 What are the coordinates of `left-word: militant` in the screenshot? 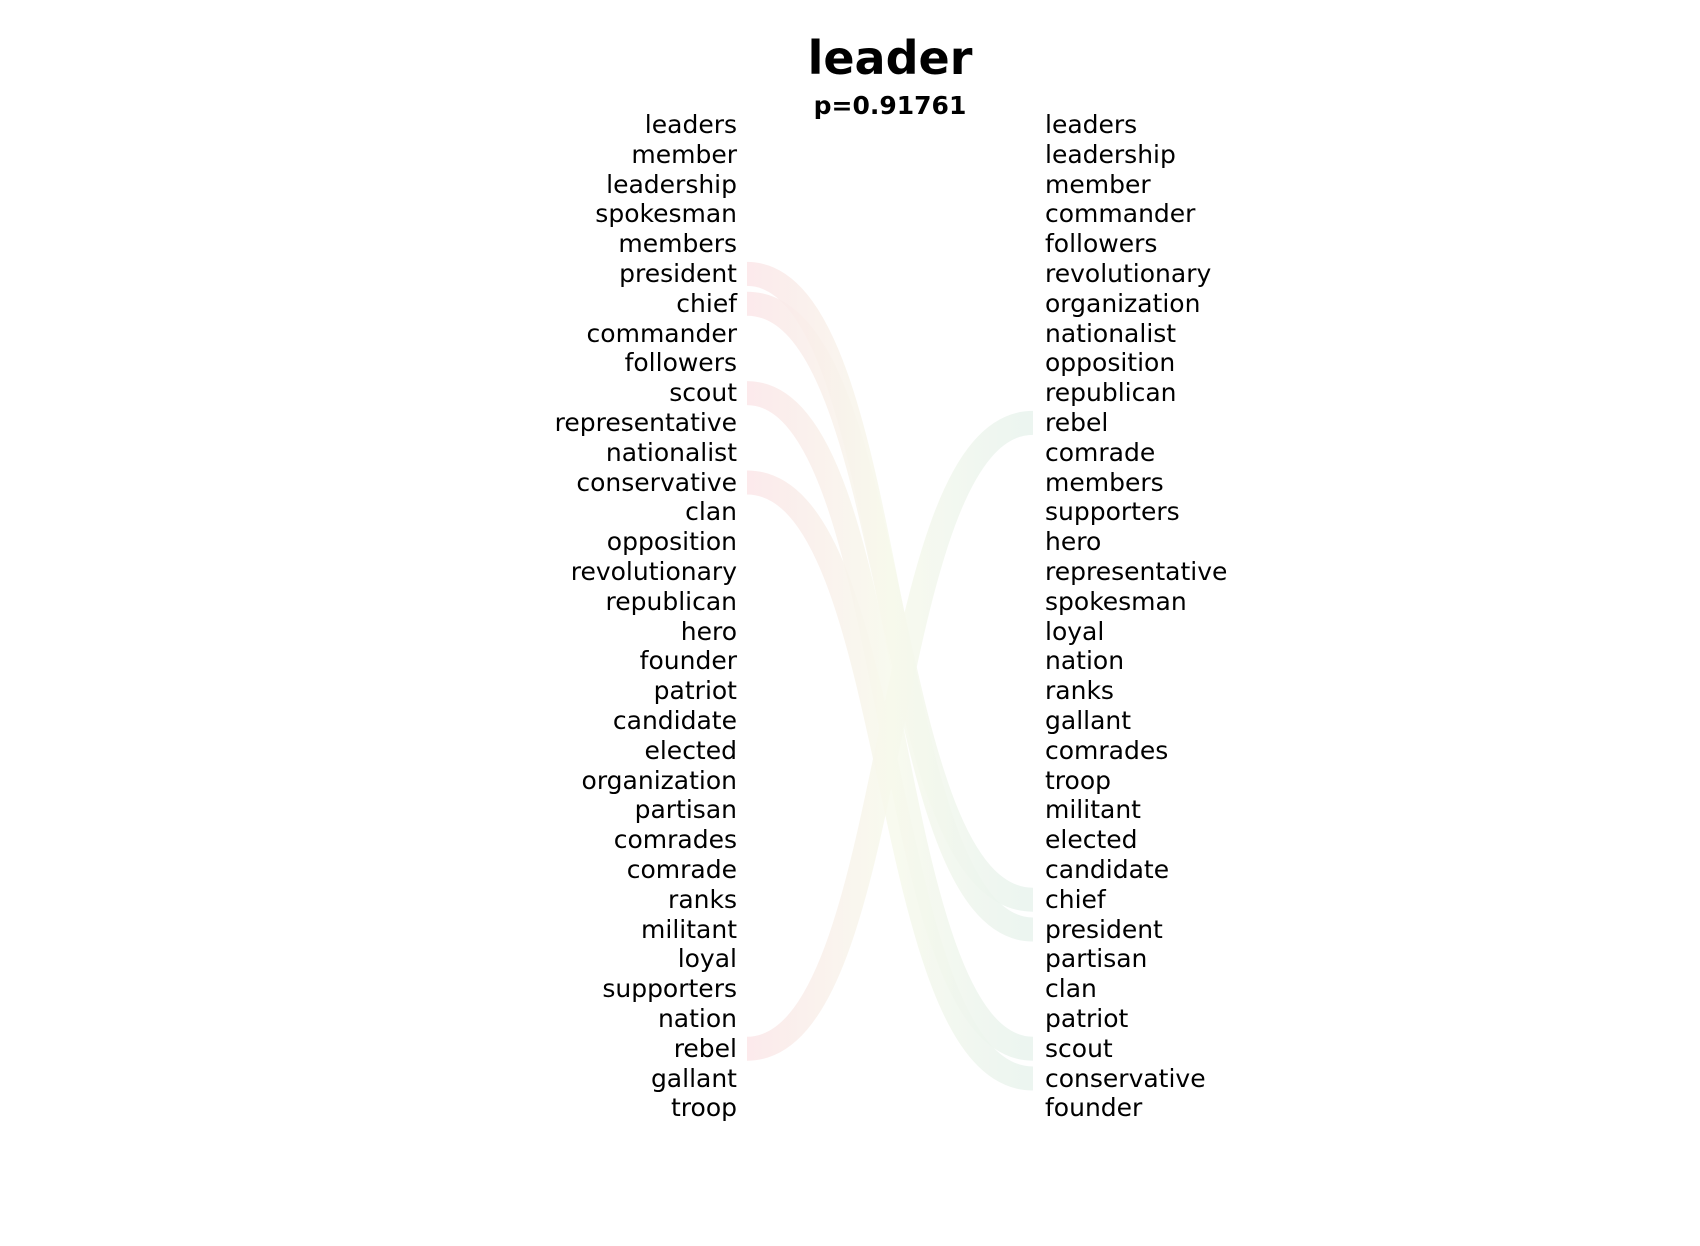 It's located at (689, 929).